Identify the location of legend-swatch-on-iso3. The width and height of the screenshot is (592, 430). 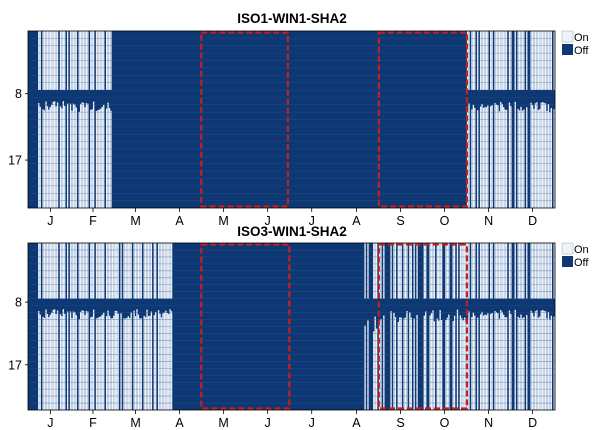
(567, 248).